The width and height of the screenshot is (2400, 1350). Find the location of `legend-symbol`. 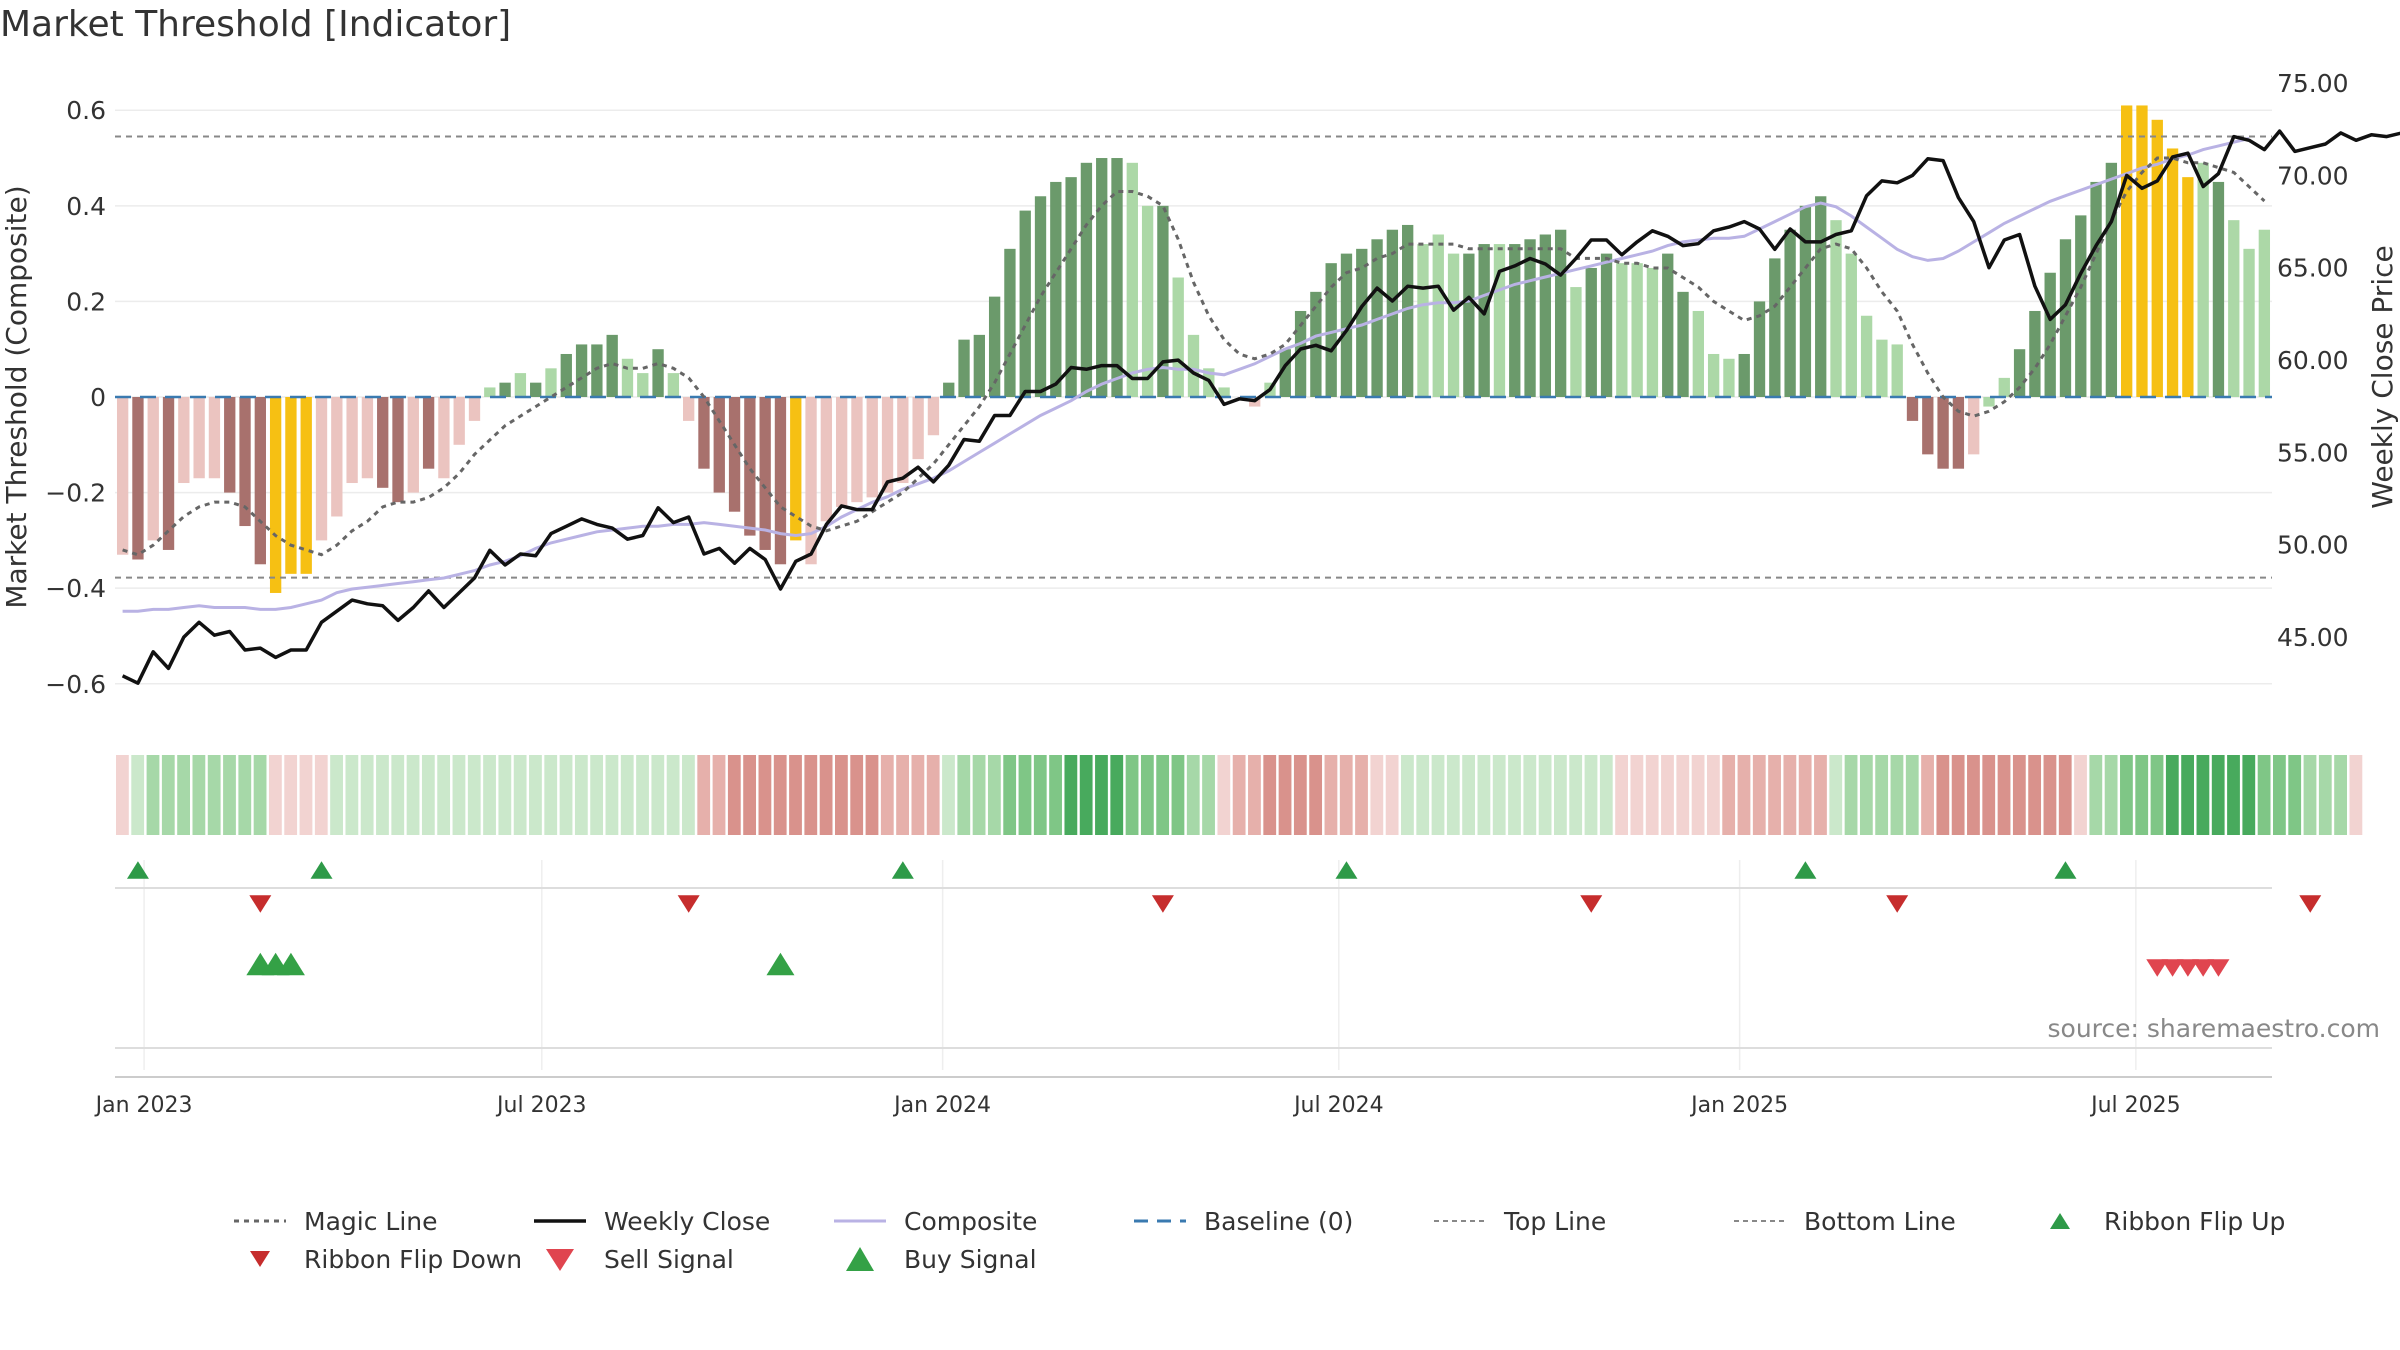

legend-symbol is located at coordinates (860, 1221).